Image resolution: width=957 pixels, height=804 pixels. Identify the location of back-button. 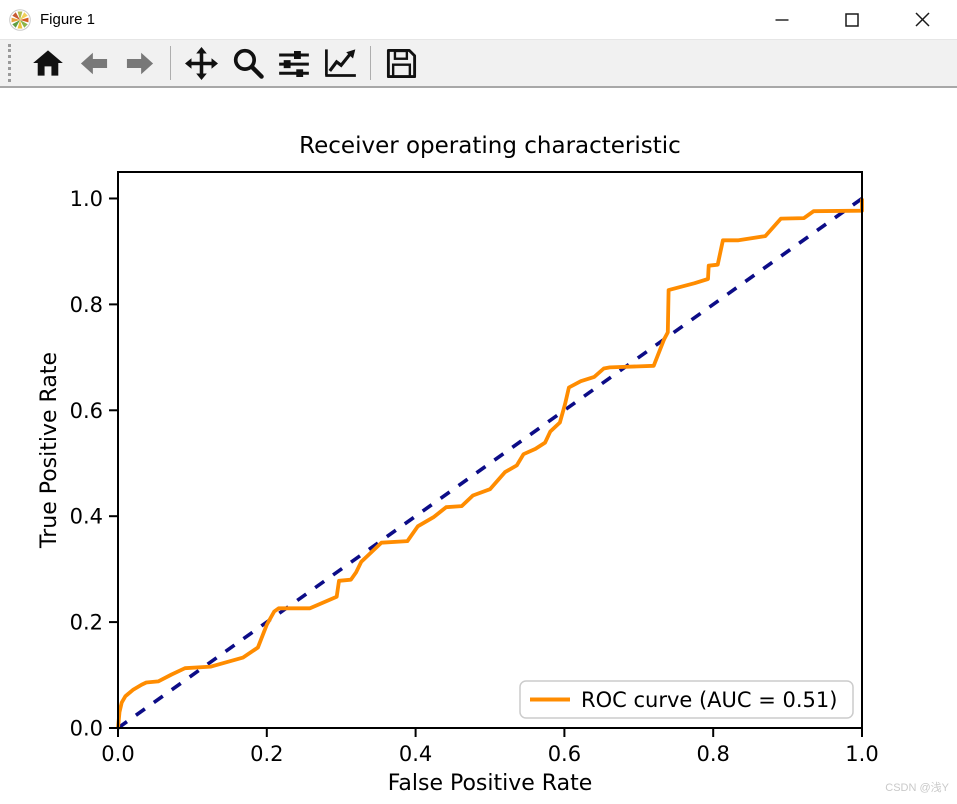
(93, 63).